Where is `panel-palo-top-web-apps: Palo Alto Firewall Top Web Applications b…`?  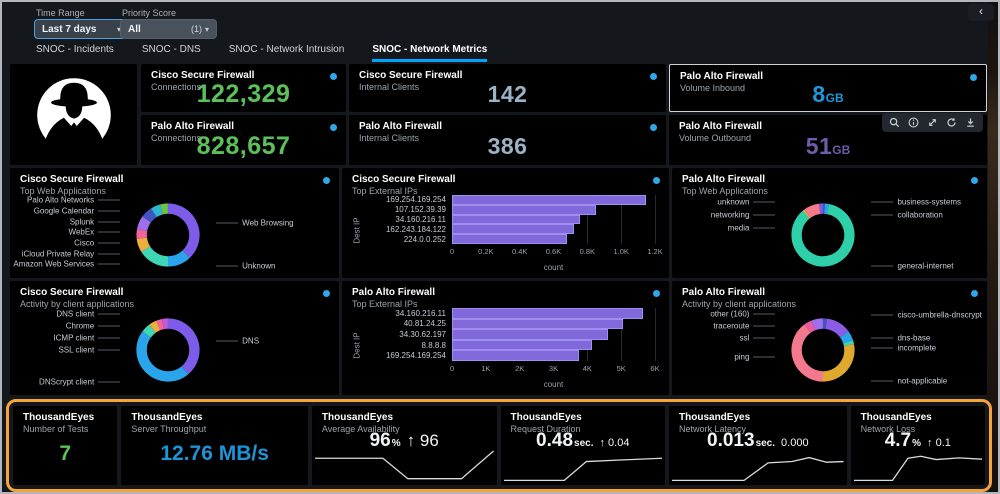
panel-palo-top-web-apps: Palo Alto Firewall Top Web Applications b… is located at coordinates (829, 223).